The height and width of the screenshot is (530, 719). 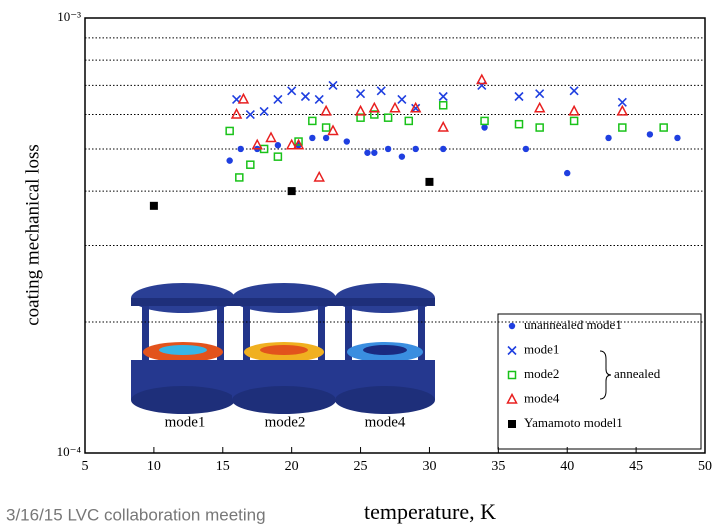 I want to click on model-images, so click(x=283, y=348).